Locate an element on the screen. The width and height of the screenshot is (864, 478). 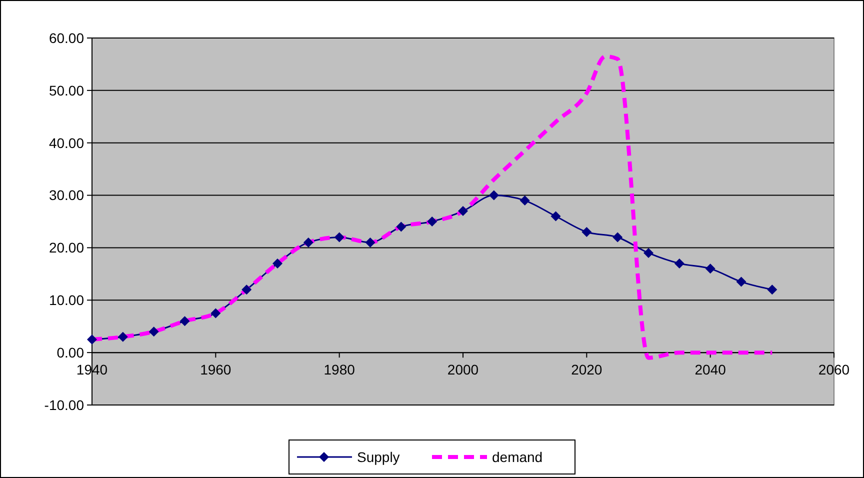
y-tick-label: -10.00 is located at coordinates (64, 404).